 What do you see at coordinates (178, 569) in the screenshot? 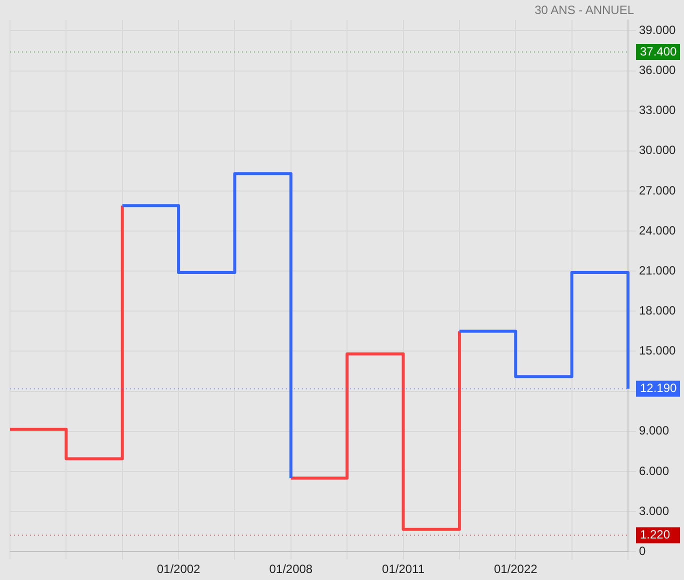
I see `x-tick-label: 01/2002` at bounding box center [178, 569].